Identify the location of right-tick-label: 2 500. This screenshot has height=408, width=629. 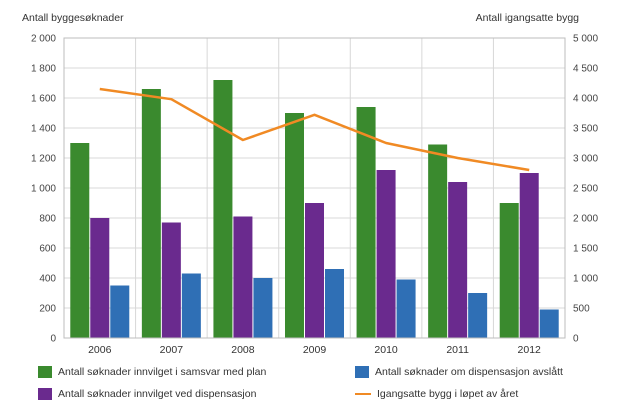
(585, 189).